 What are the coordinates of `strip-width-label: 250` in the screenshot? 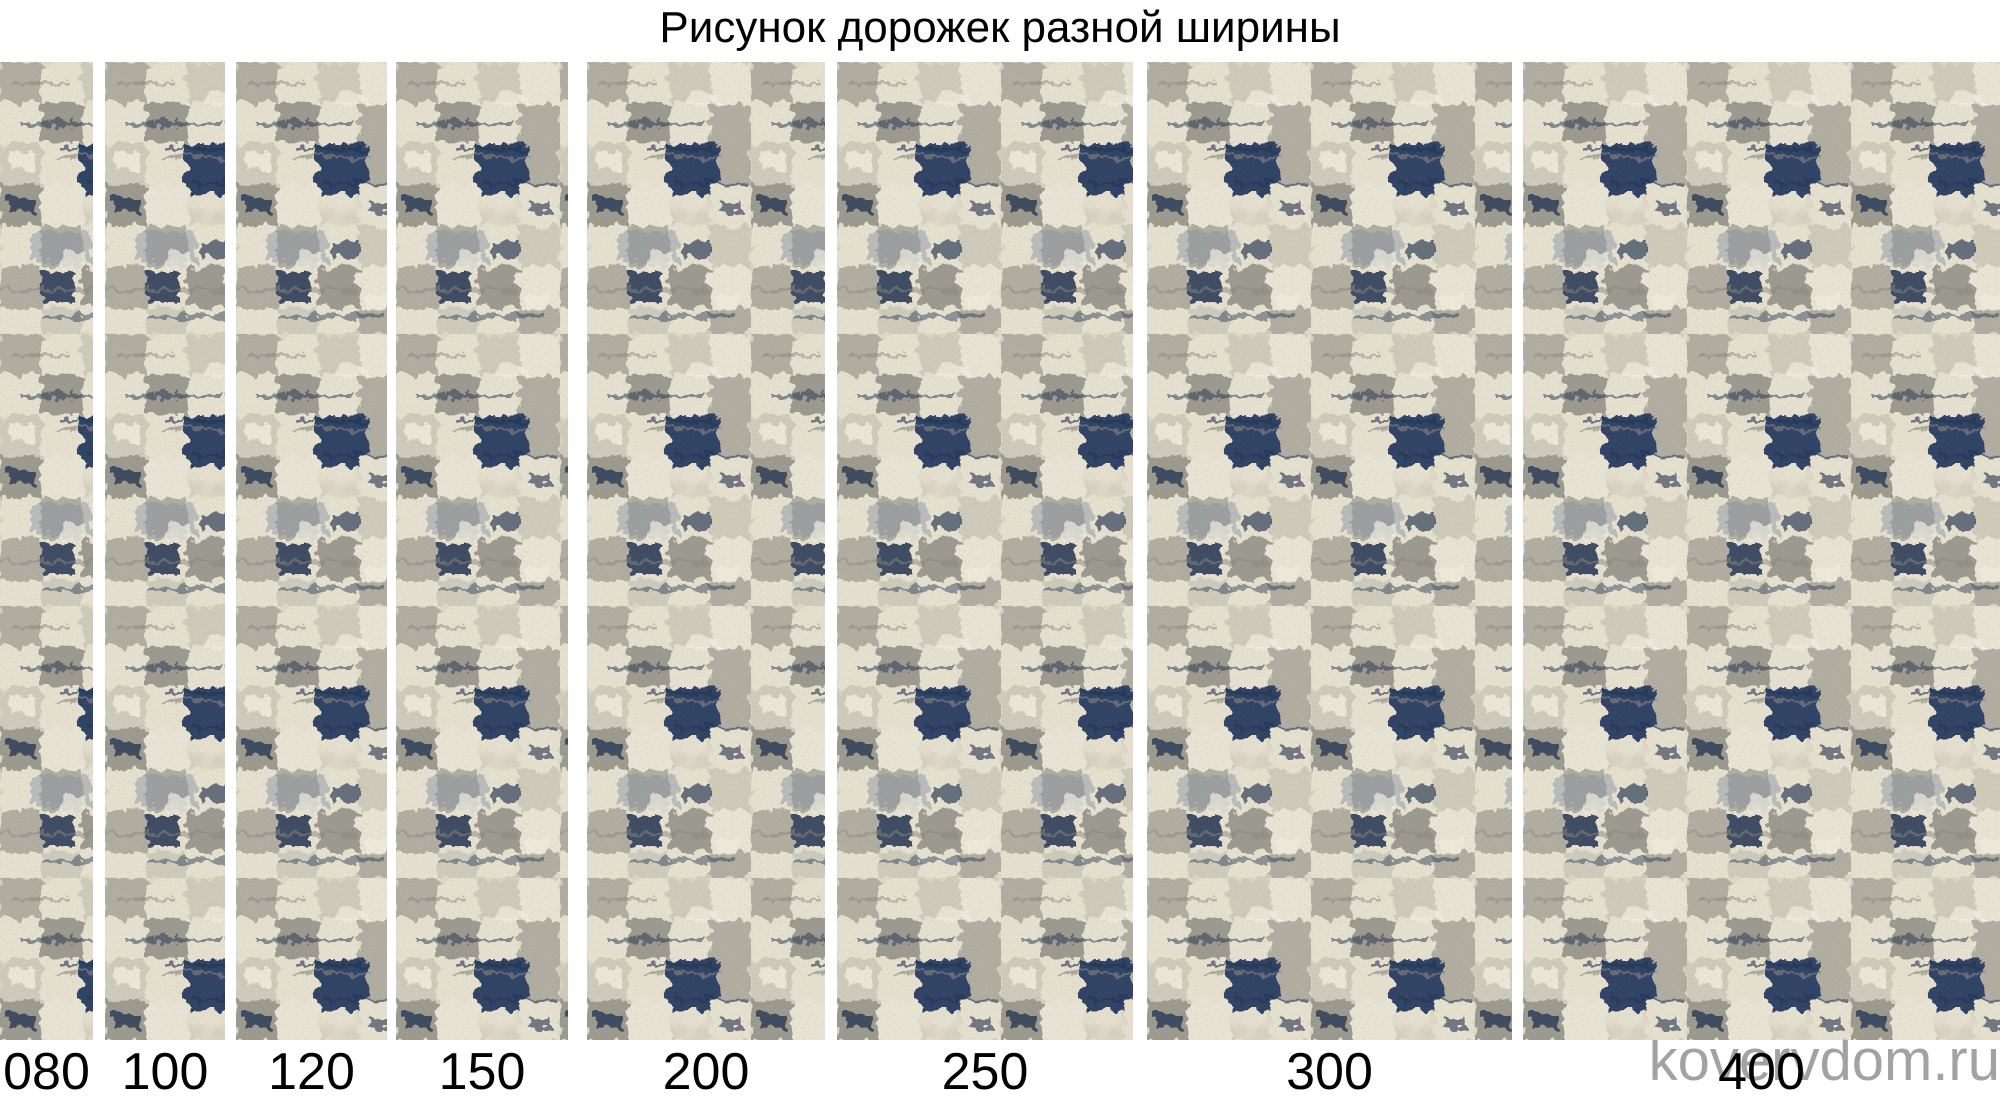 It's located at (985, 1072).